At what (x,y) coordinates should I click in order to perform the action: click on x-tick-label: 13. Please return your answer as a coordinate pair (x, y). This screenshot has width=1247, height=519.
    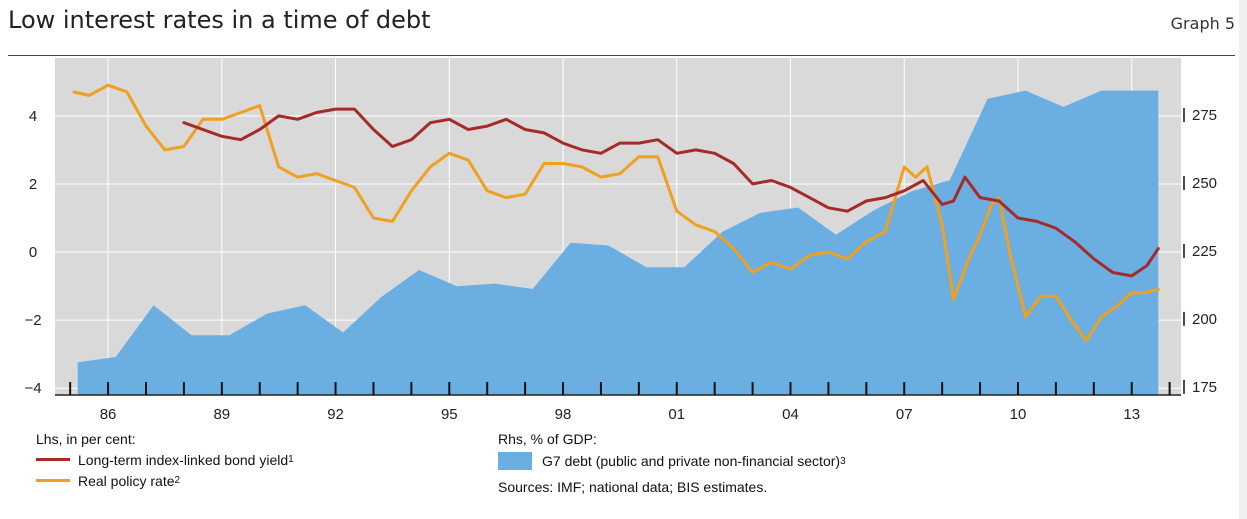
    Looking at the image, I should click on (1131, 414).